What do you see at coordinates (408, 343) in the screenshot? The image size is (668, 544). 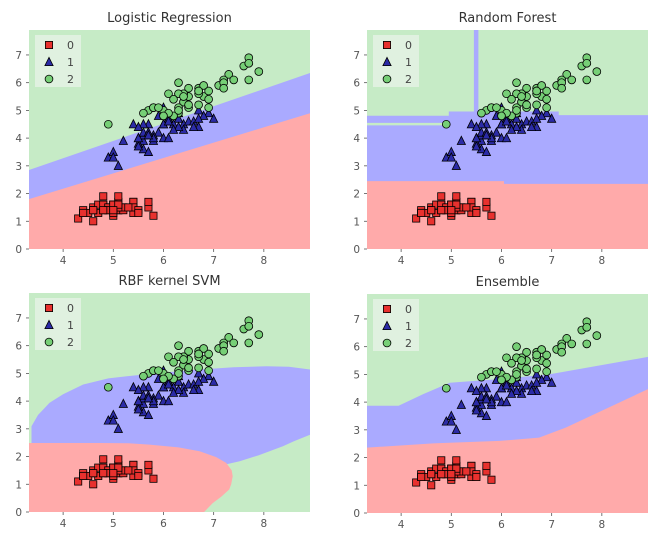 I see `legend-label: 2` at bounding box center [408, 343].